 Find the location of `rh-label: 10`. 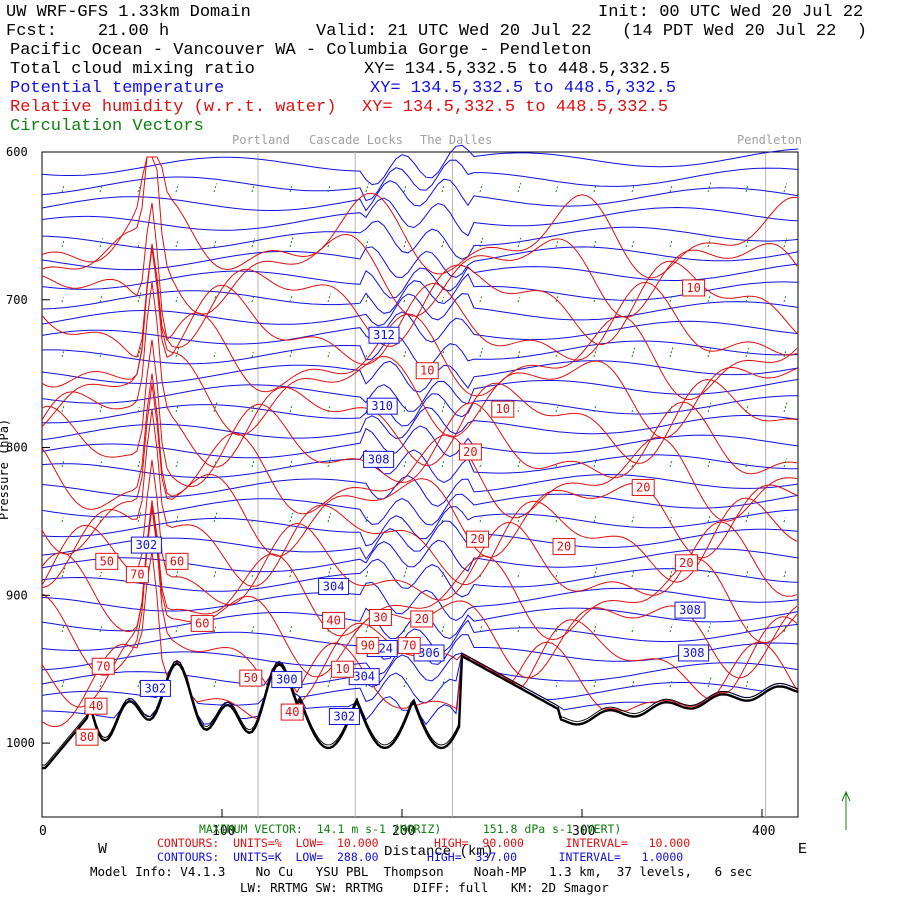

rh-label: 10 is located at coordinates (427, 371).